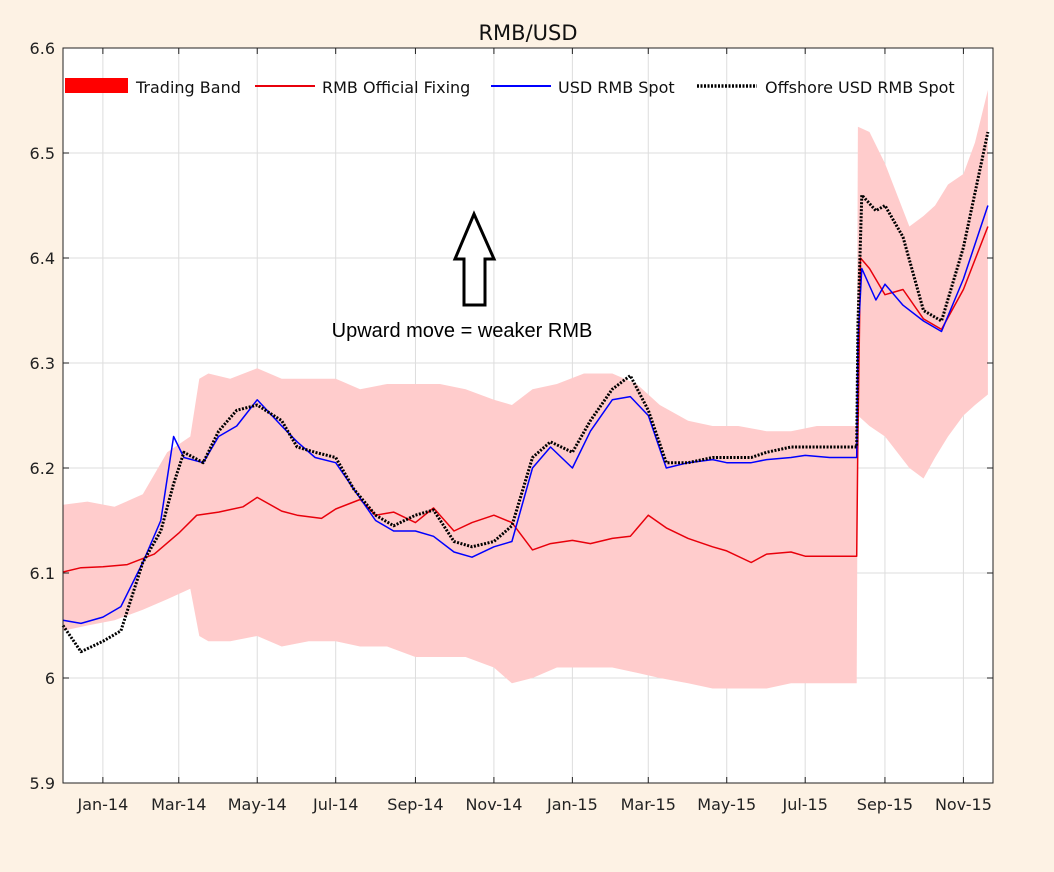 The image size is (1054, 872). I want to click on x-tick-label: Nov-14, so click(493, 804).